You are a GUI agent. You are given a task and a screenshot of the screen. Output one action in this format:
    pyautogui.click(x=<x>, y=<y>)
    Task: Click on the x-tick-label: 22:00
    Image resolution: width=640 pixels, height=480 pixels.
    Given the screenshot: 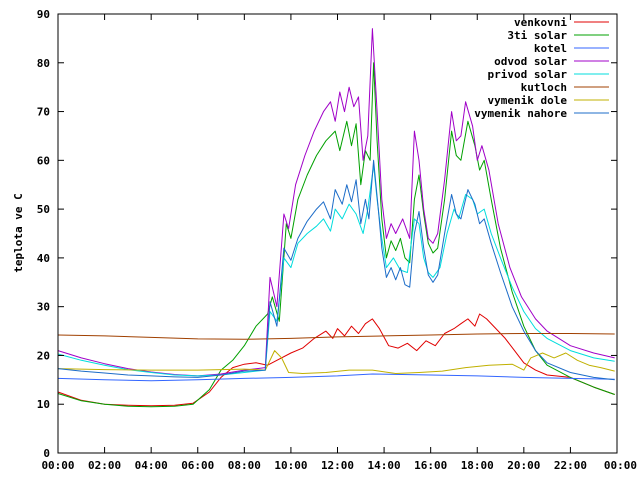 What is the action you would take?
    pyautogui.click(x=570, y=465)
    